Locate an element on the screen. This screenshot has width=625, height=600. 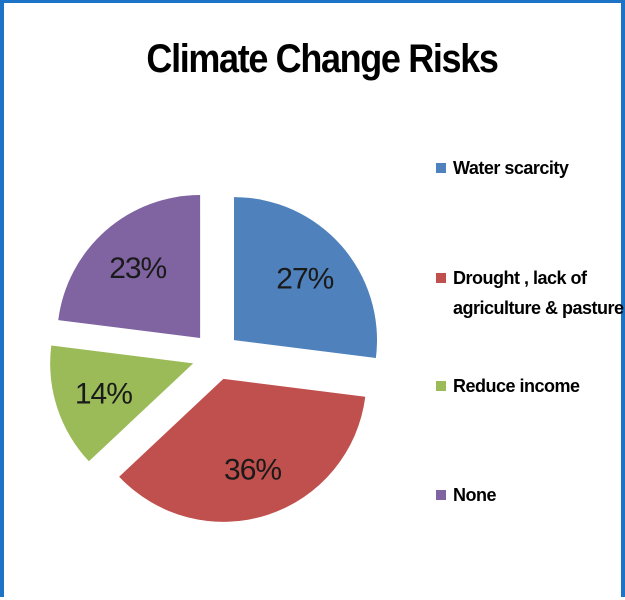
pie-label-reduce-income: 14% is located at coordinates (103, 394).